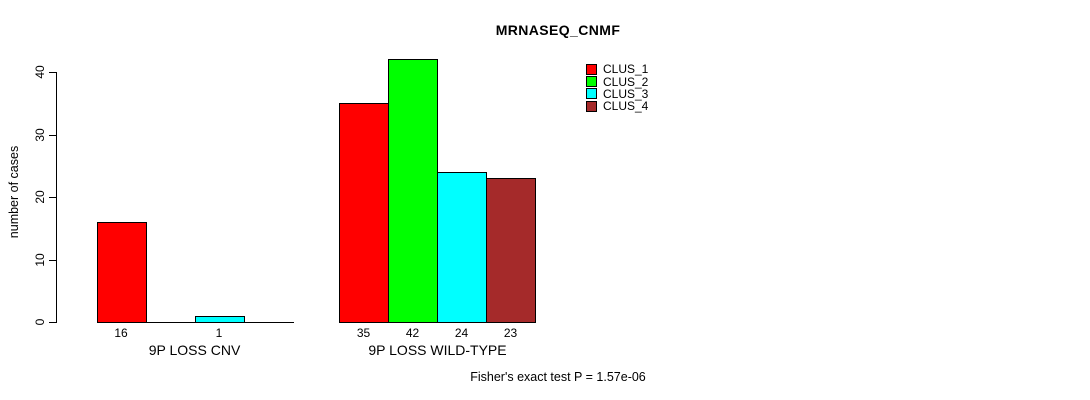  What do you see at coordinates (558, 30) in the screenshot?
I see `chart-title: MRNASEQ_CNMF` at bounding box center [558, 30].